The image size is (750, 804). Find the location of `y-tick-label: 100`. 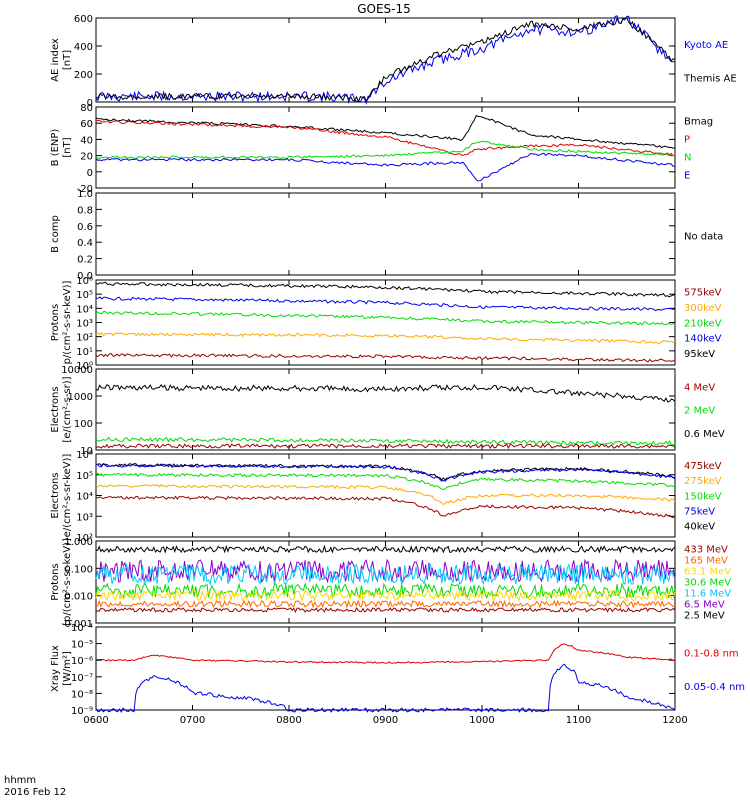

y-tick-label: 100 is located at coordinates (83, 424).